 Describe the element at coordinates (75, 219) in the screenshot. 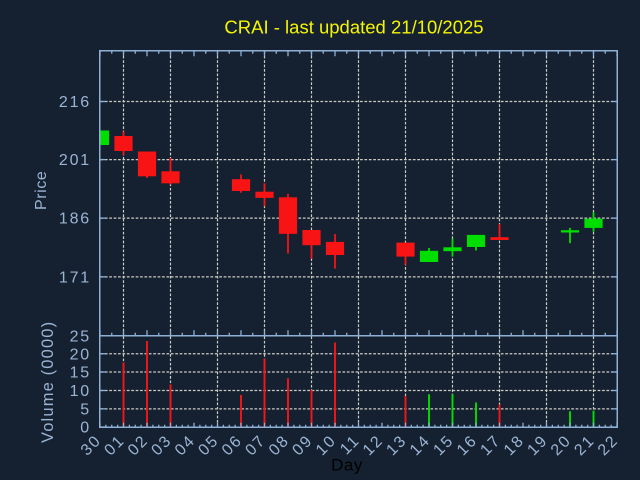

I see `svg-text: 186` at that location.